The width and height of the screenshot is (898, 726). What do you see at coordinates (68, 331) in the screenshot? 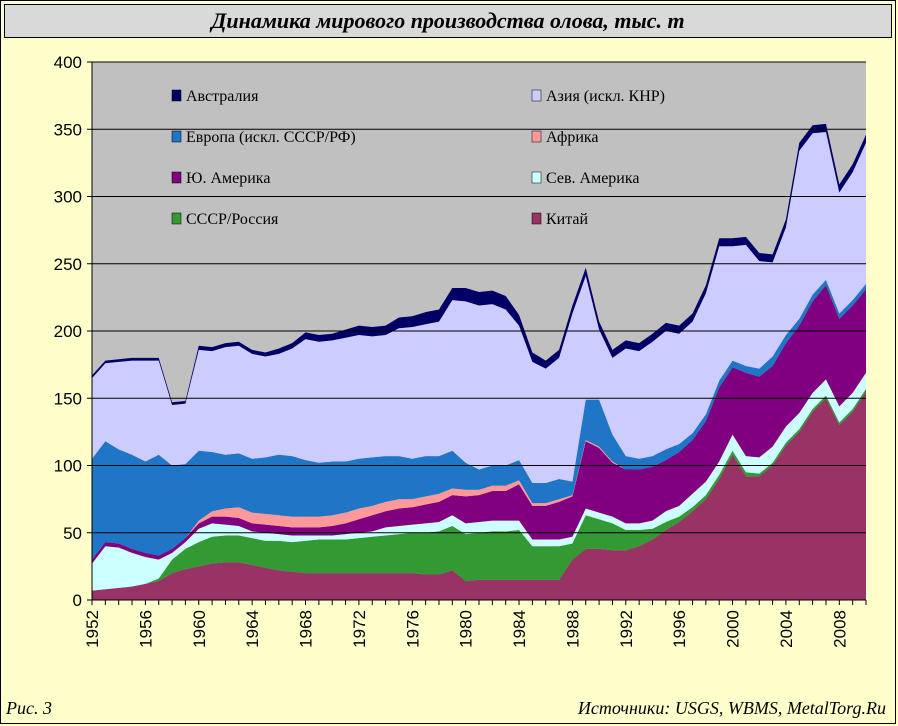
I see `y-tick-label-4: 200` at bounding box center [68, 331].